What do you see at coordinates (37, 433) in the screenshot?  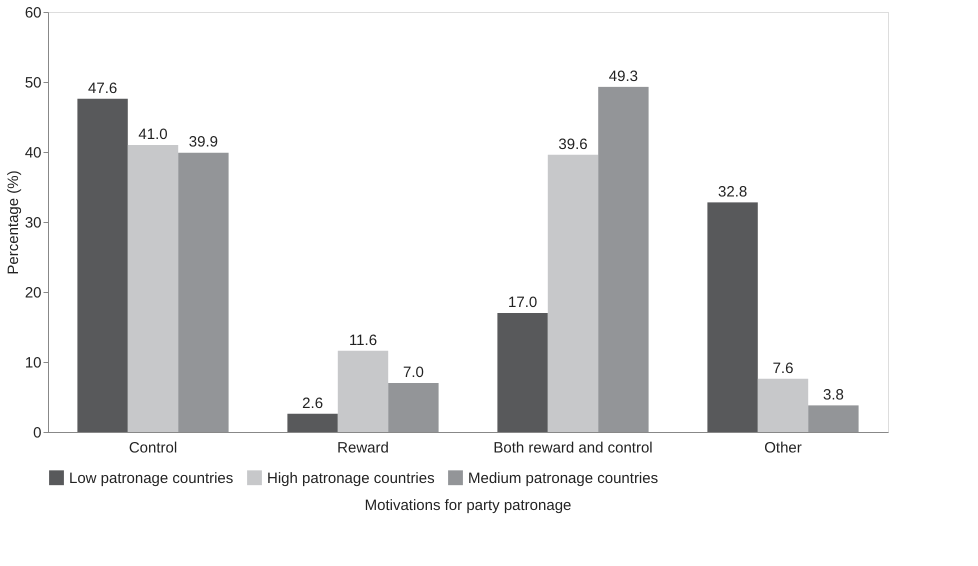 I see `y-tick-label: 0` at bounding box center [37, 433].